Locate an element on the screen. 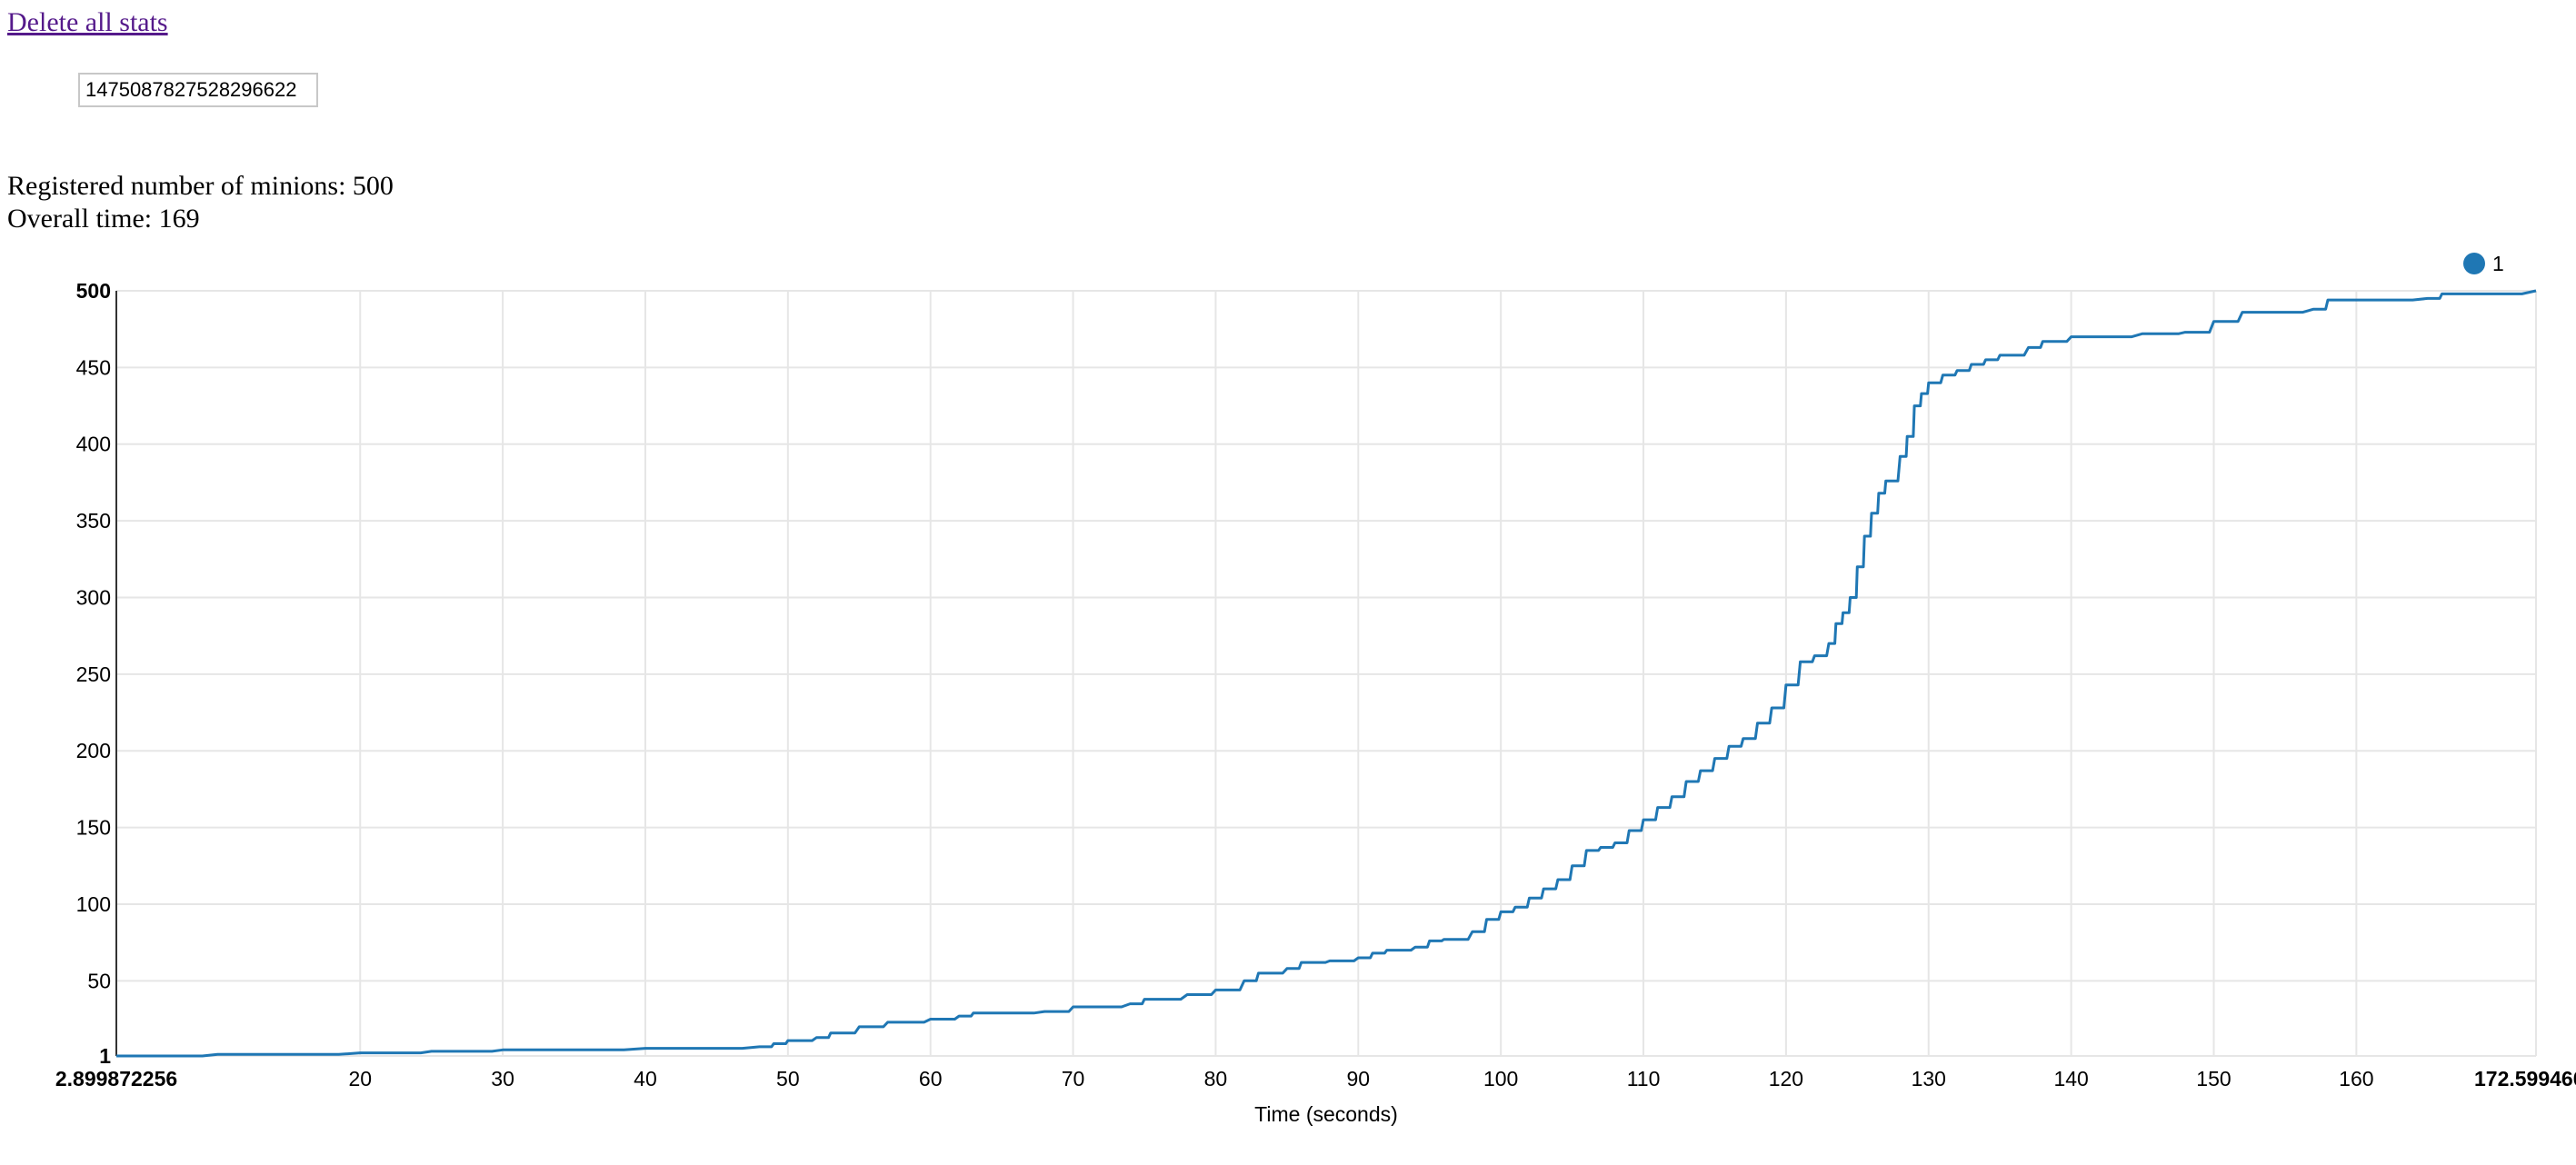 This screenshot has height=1165, width=2576. chart-legend: 1 is located at coordinates (2483, 263).